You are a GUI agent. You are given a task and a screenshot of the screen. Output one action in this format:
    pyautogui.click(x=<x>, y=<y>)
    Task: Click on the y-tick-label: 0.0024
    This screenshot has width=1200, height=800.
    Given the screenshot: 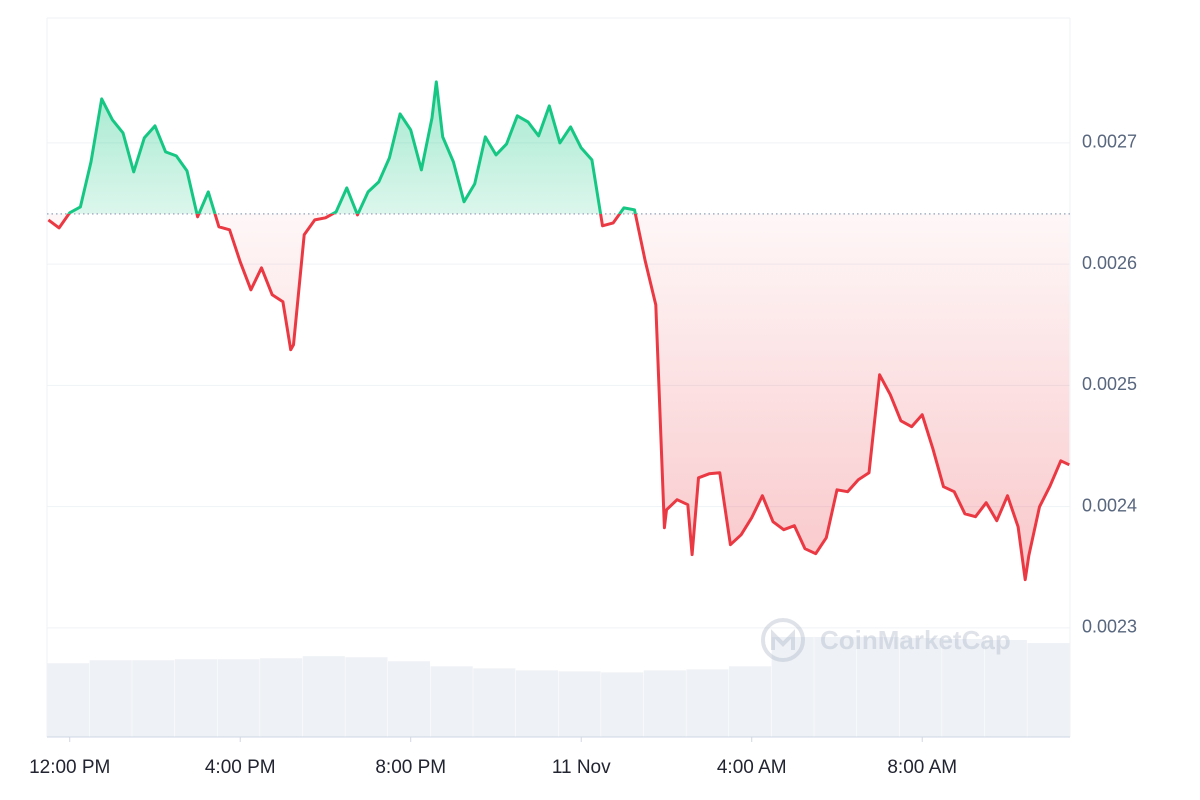 What is the action you would take?
    pyautogui.click(x=1109, y=505)
    